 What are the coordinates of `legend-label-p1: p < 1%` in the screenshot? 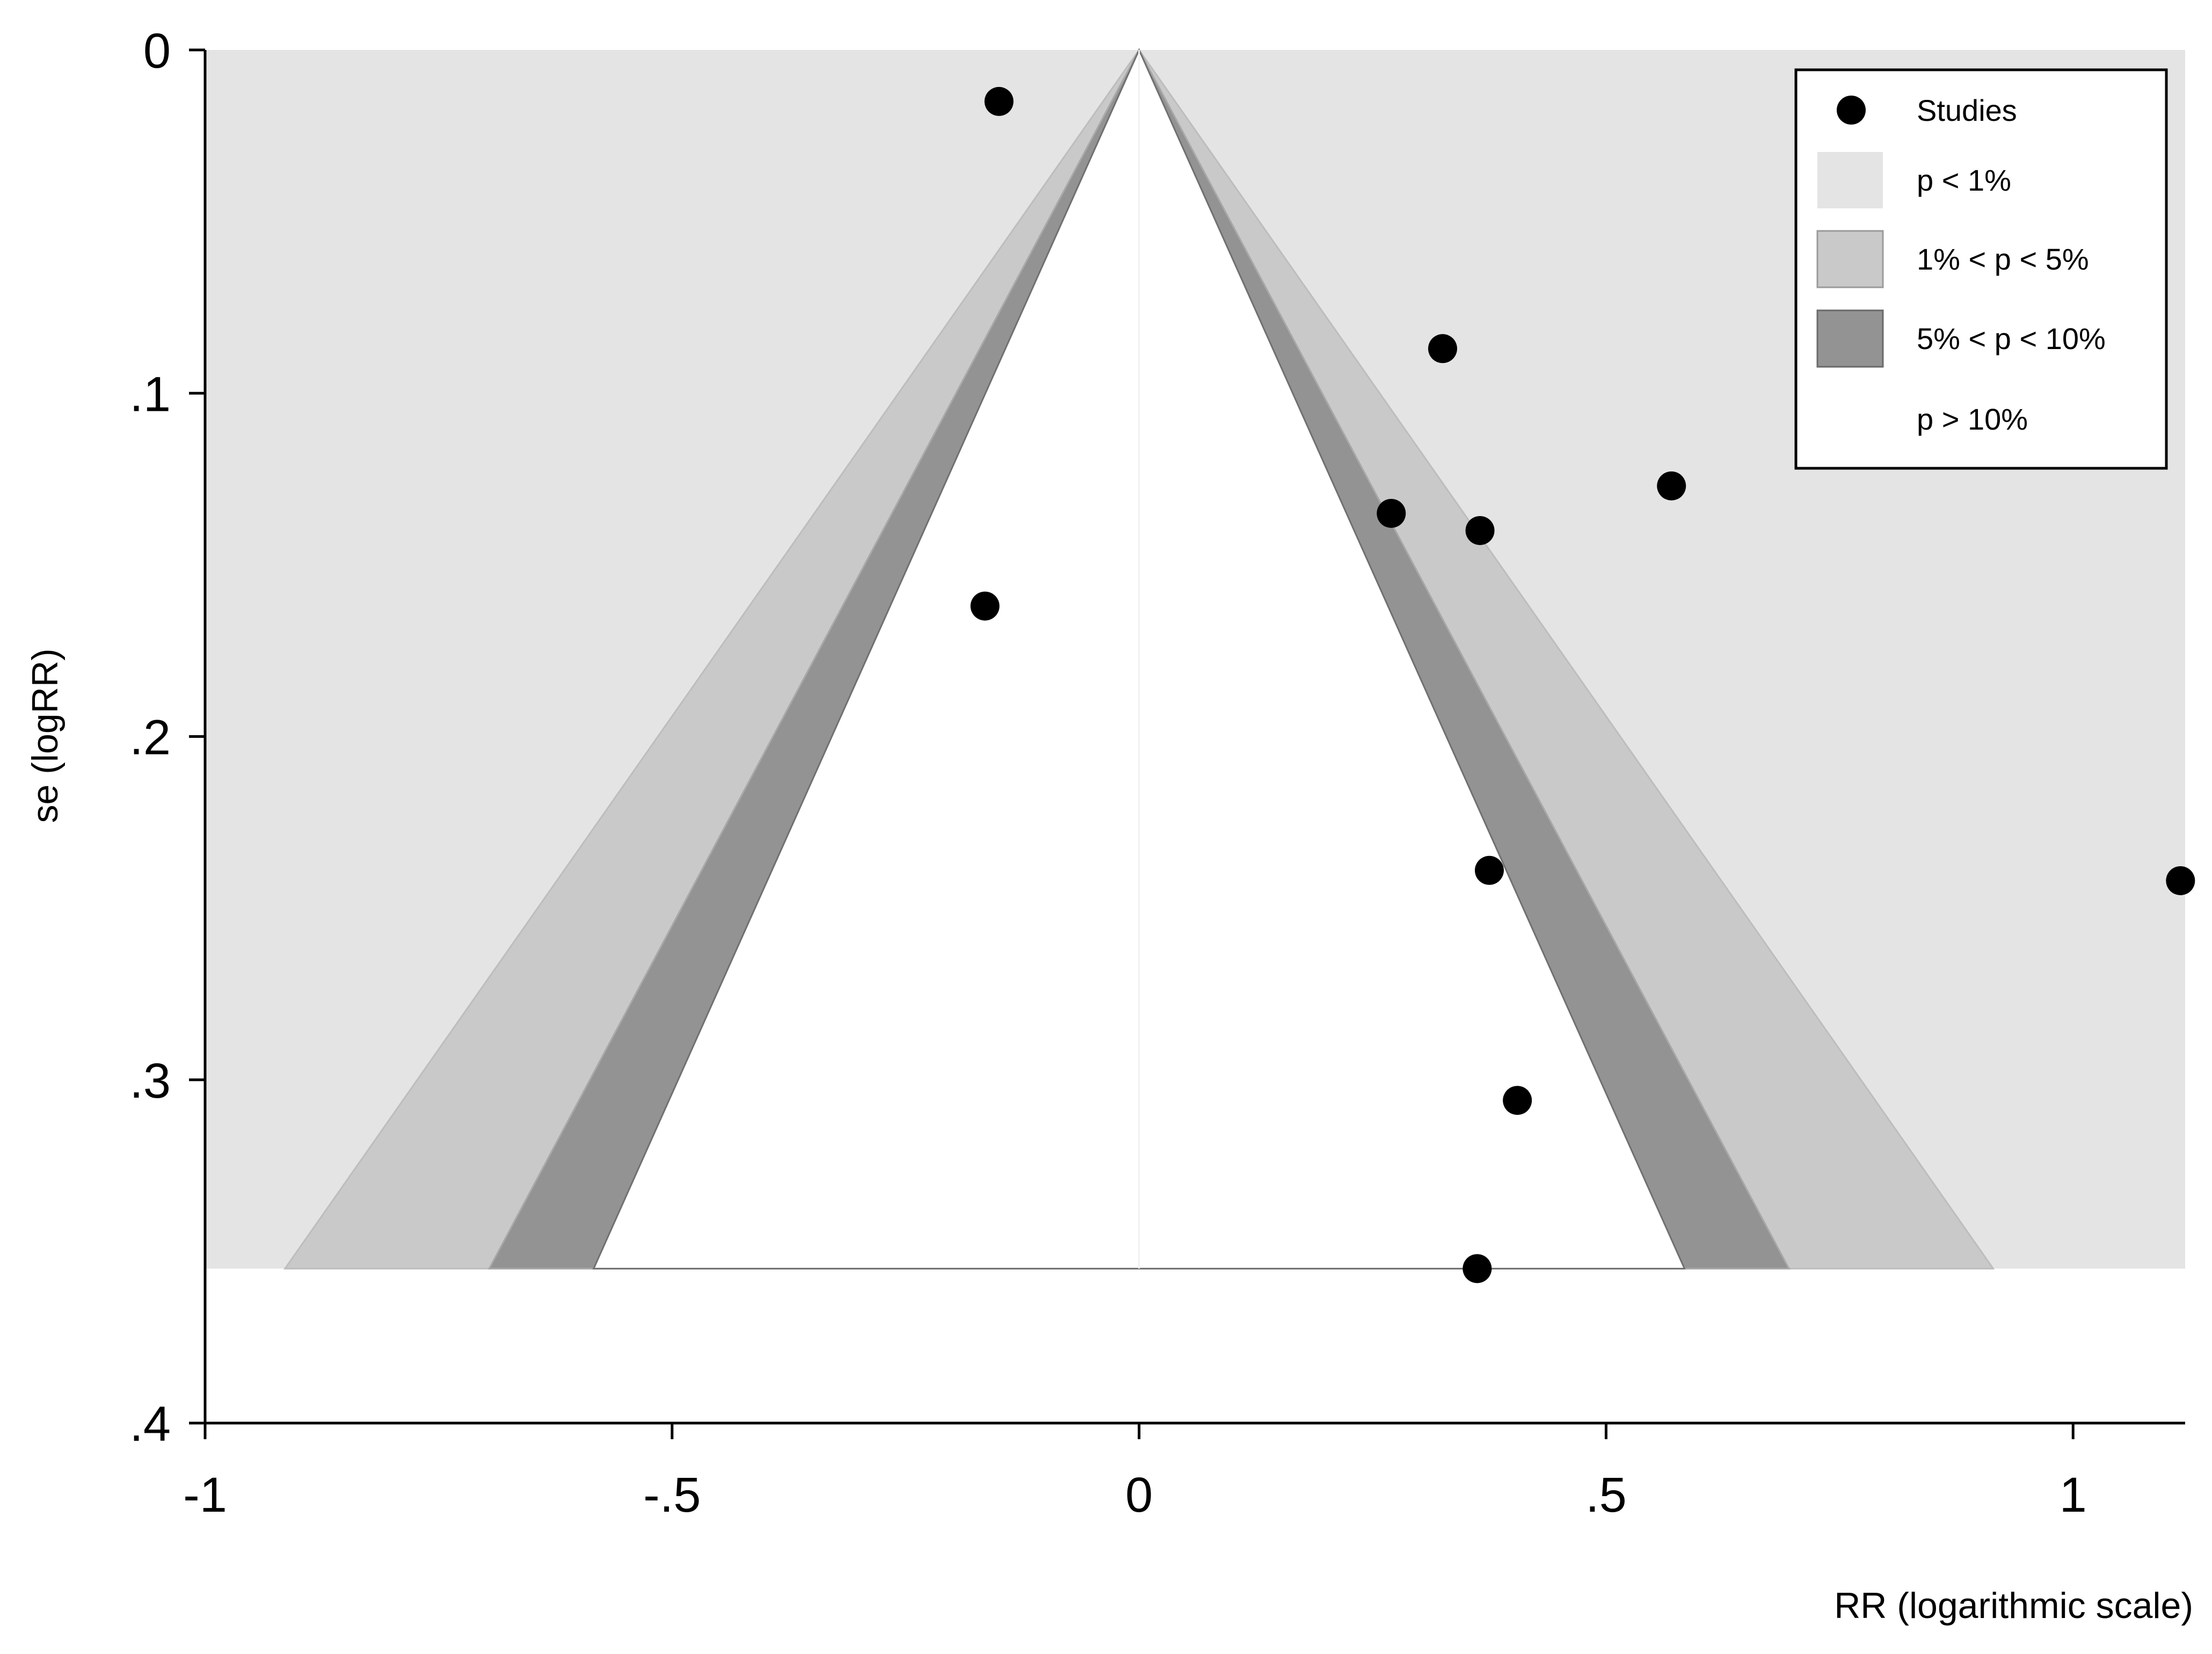 It's located at (1964, 180).